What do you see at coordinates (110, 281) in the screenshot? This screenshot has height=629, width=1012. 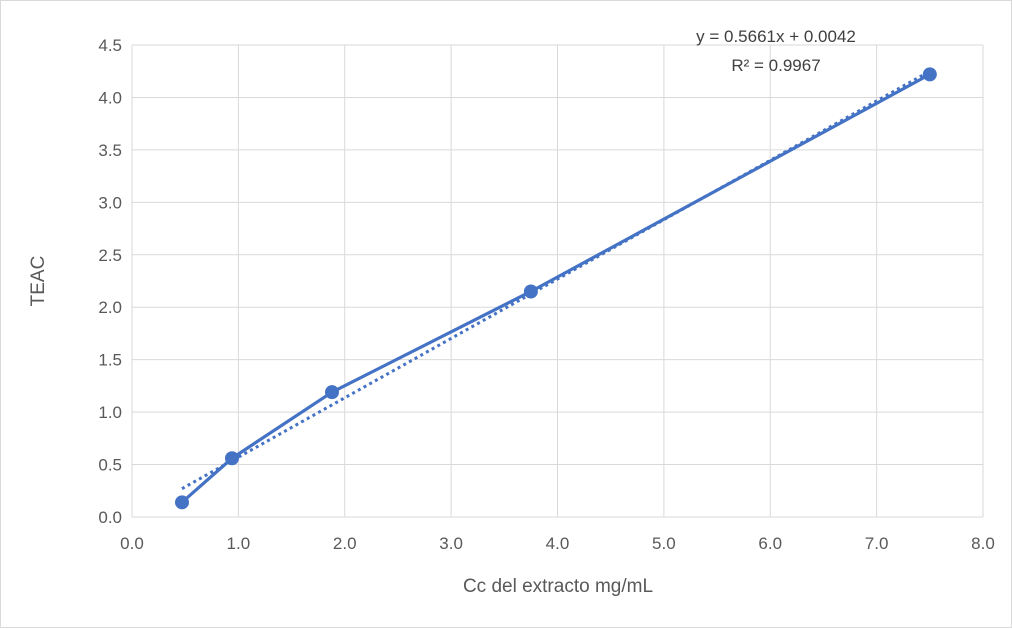 I see `y-axis-ticks: 0.0 0.5 1.0 1.5 2.0 2.5 3.0 3.5 4.0 4.5` at bounding box center [110, 281].